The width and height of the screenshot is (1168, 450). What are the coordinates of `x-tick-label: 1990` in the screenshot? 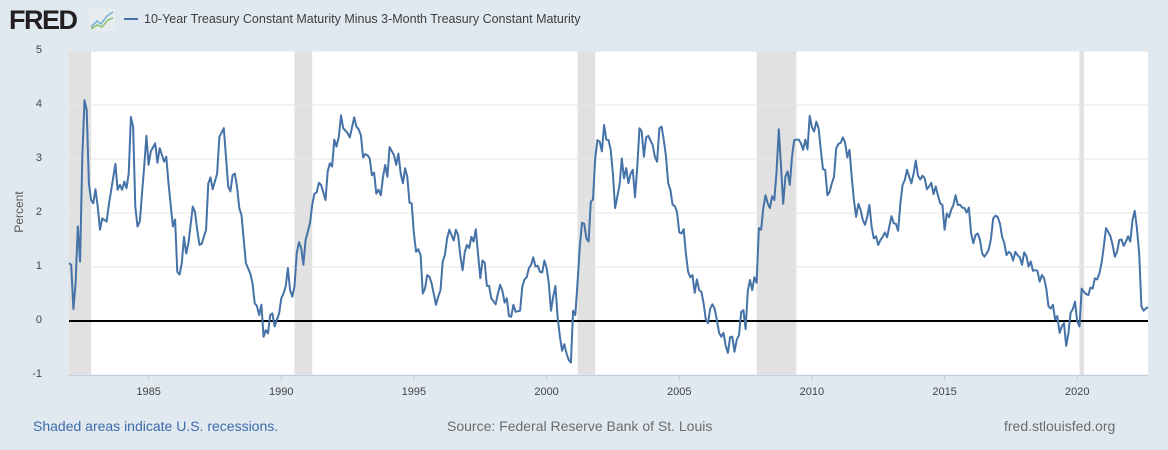 It's located at (281, 392).